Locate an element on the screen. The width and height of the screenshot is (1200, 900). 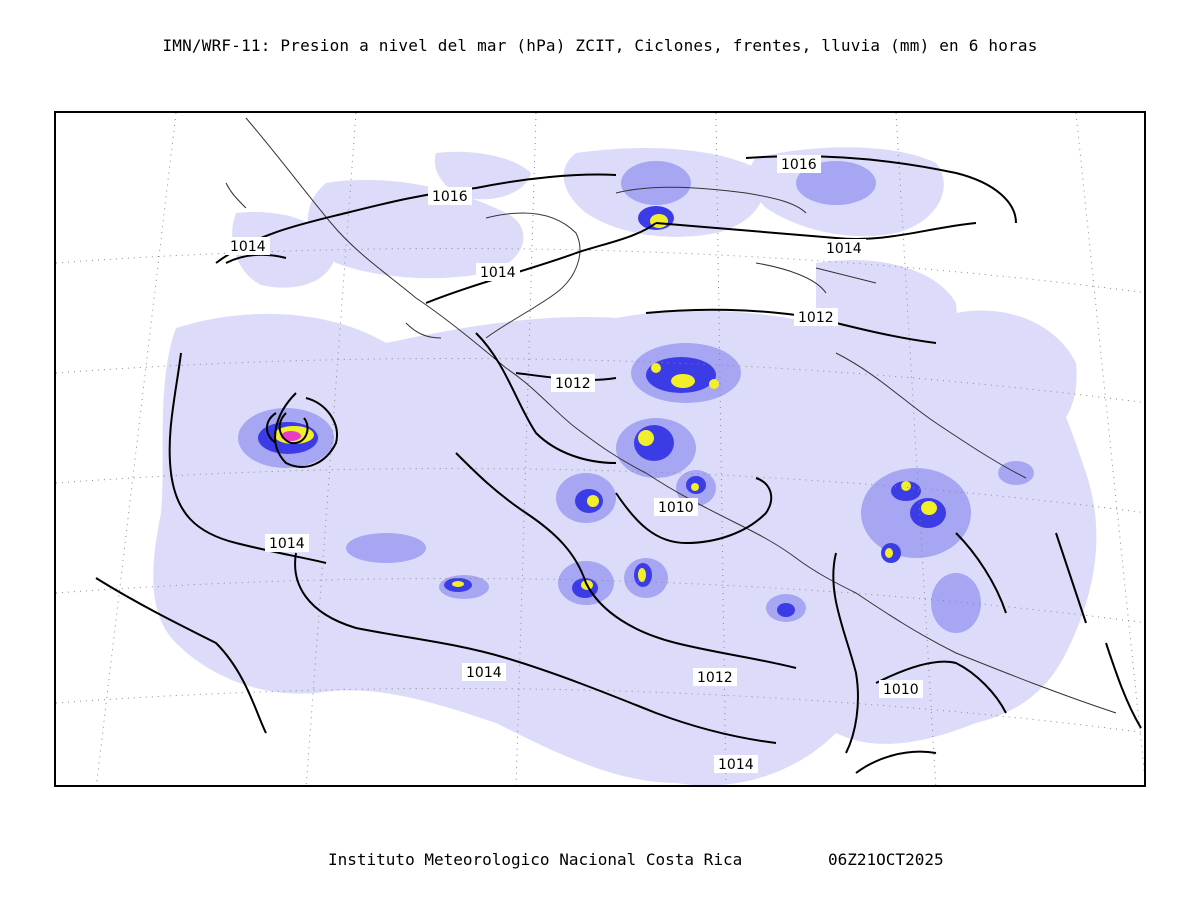
timestamp-label: 06Z21OCT2025 is located at coordinates (886, 859).